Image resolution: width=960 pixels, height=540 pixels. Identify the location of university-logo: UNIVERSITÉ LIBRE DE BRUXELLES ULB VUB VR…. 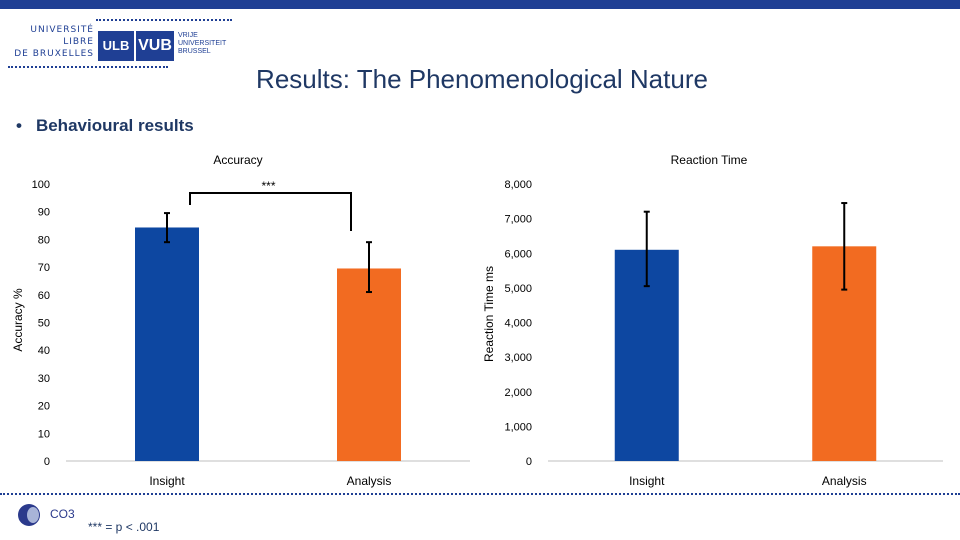
(128, 45).